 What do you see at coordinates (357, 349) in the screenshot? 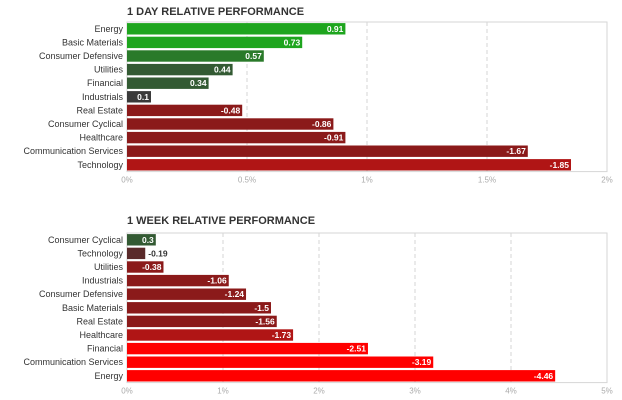
I see `bar-value-label: -2.51` at bounding box center [357, 349].